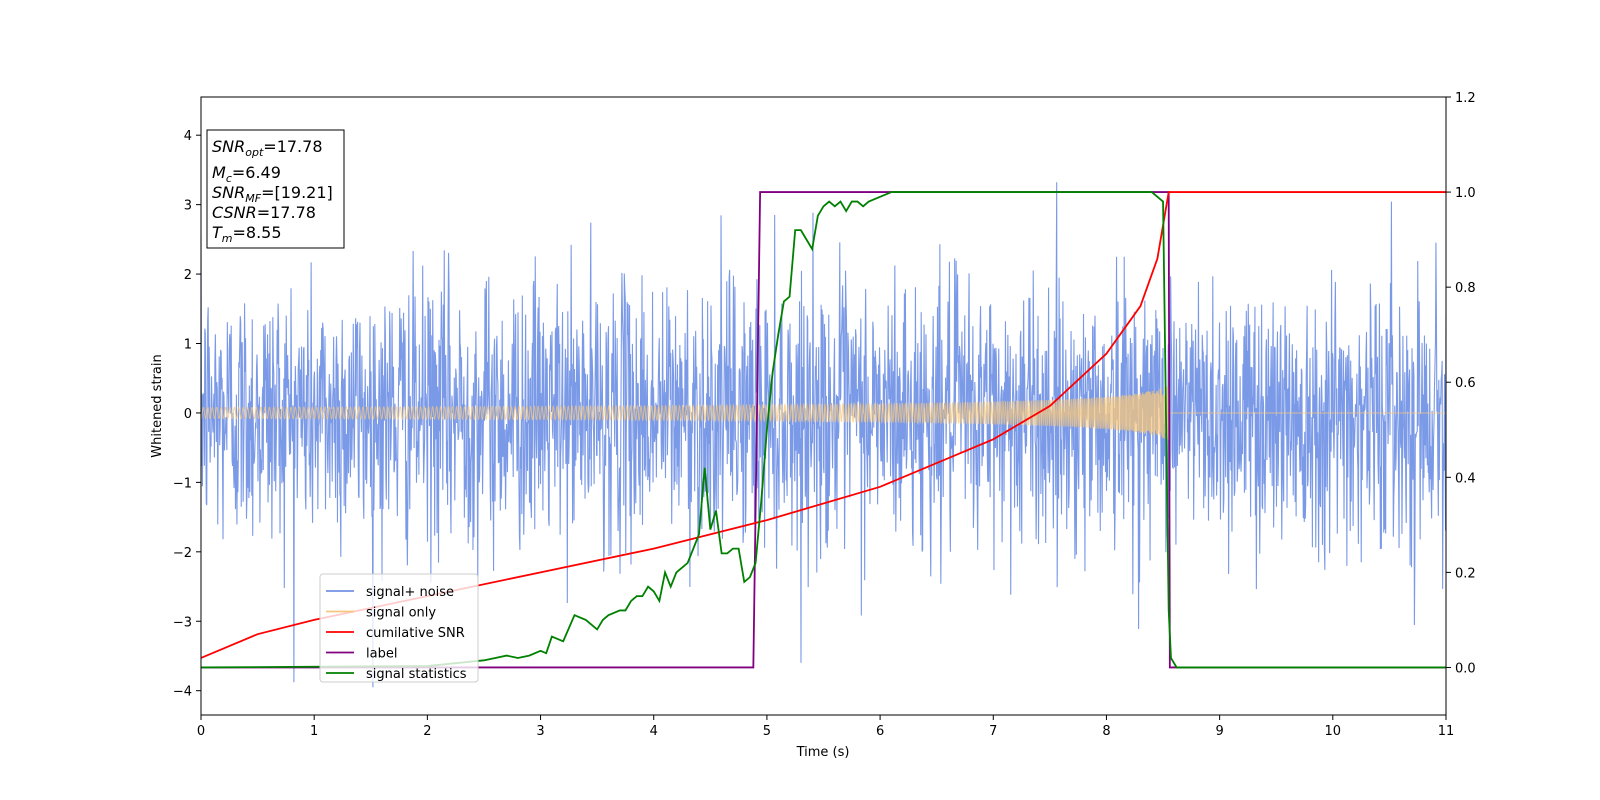 Image resolution: width=1600 pixels, height=800 pixels. Describe the element at coordinates (401, 613) in the screenshot. I see `legend-label: signal only` at that location.